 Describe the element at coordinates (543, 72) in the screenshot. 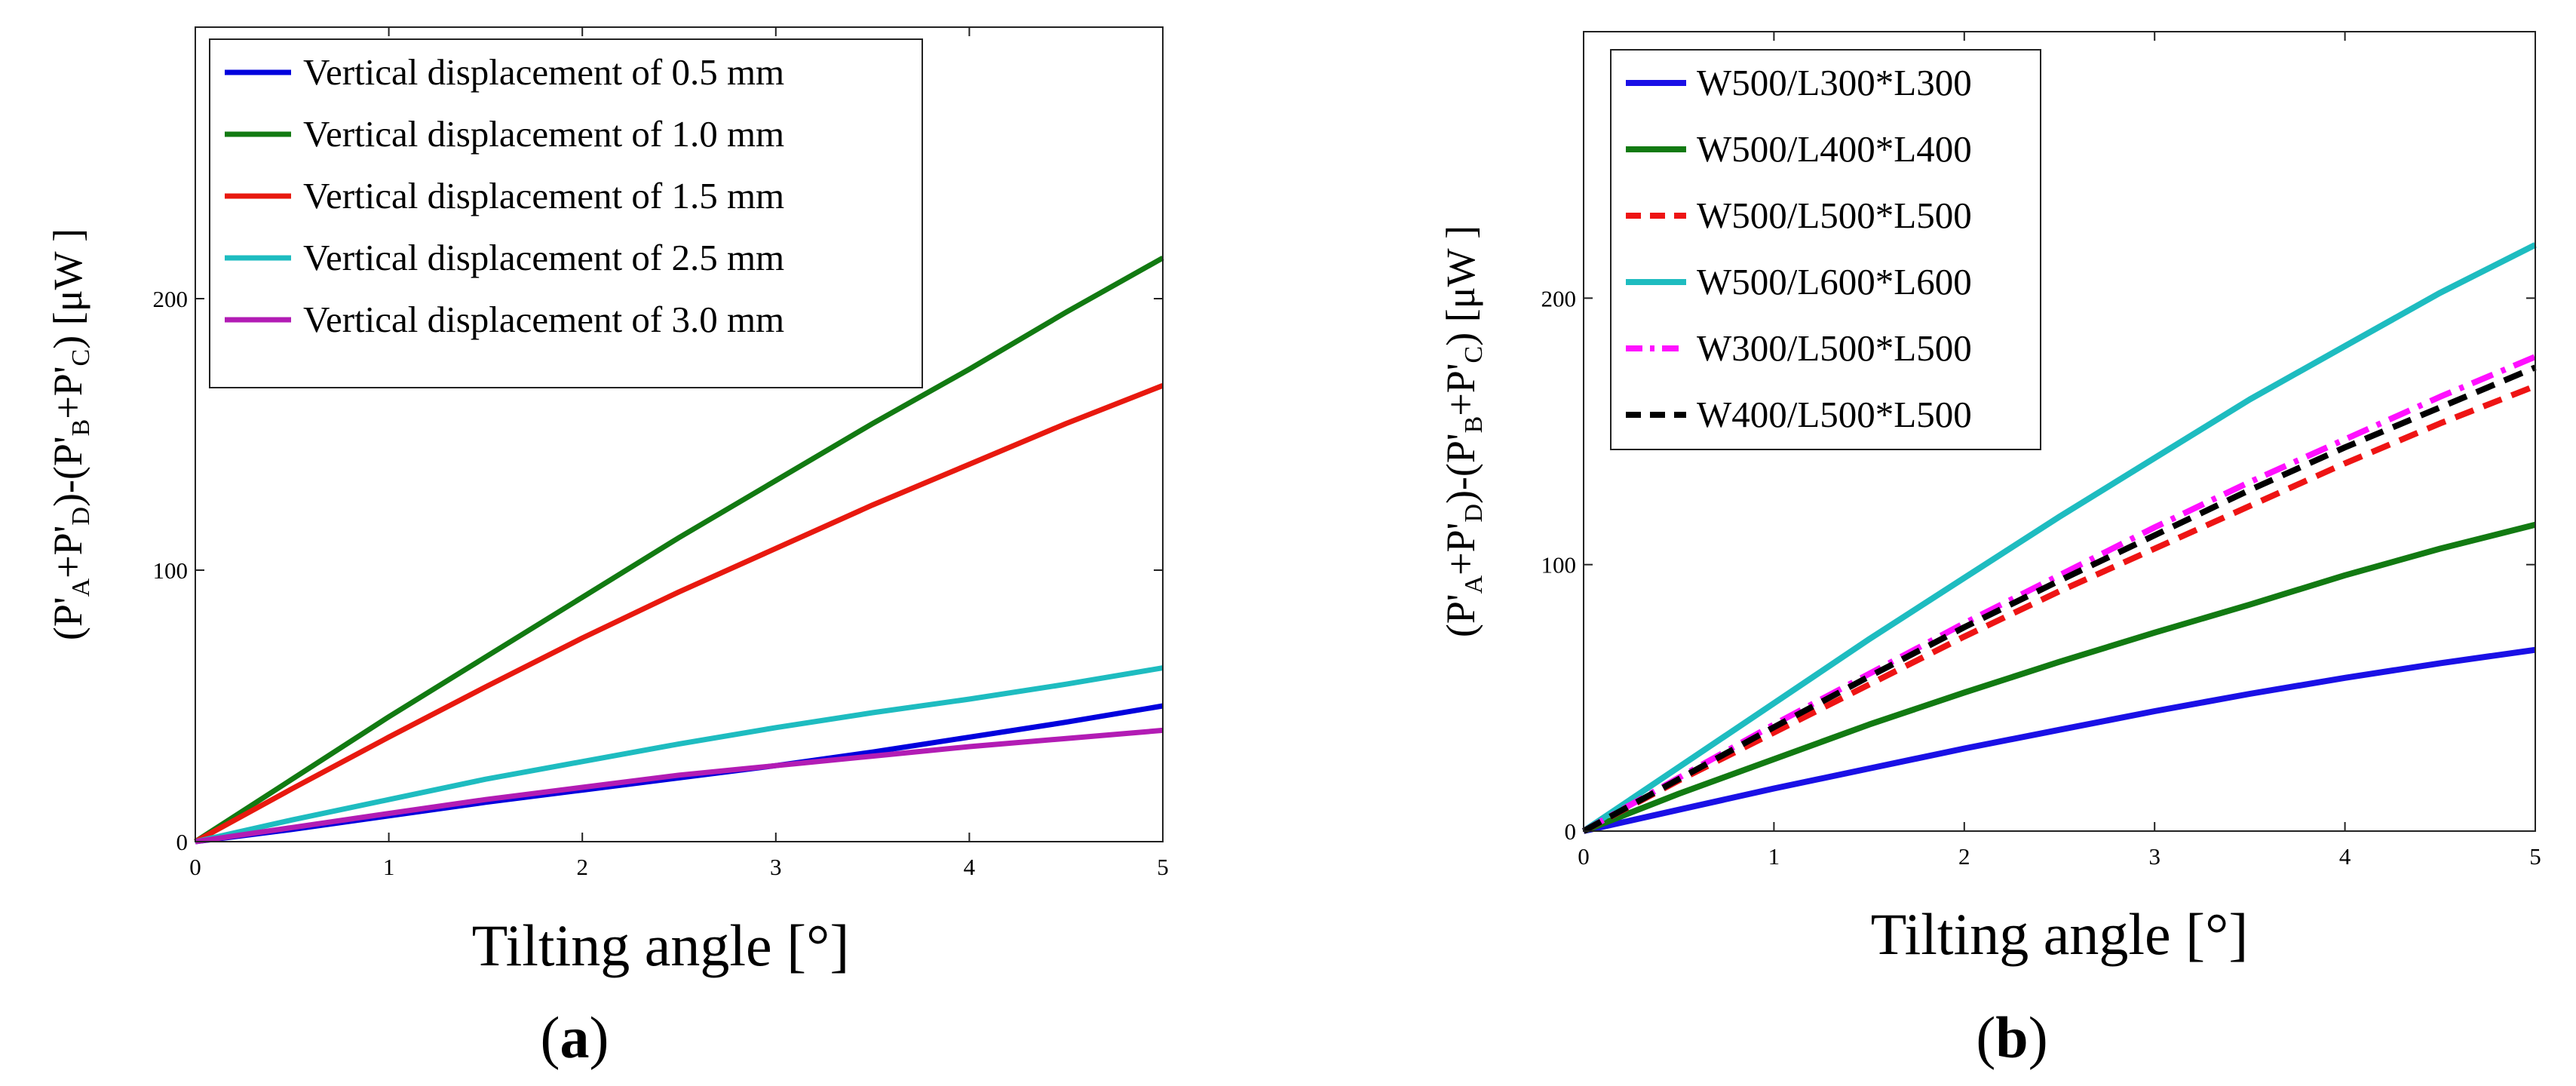

I see `legend-label: Vertical displacement of 0.5 mm` at that location.